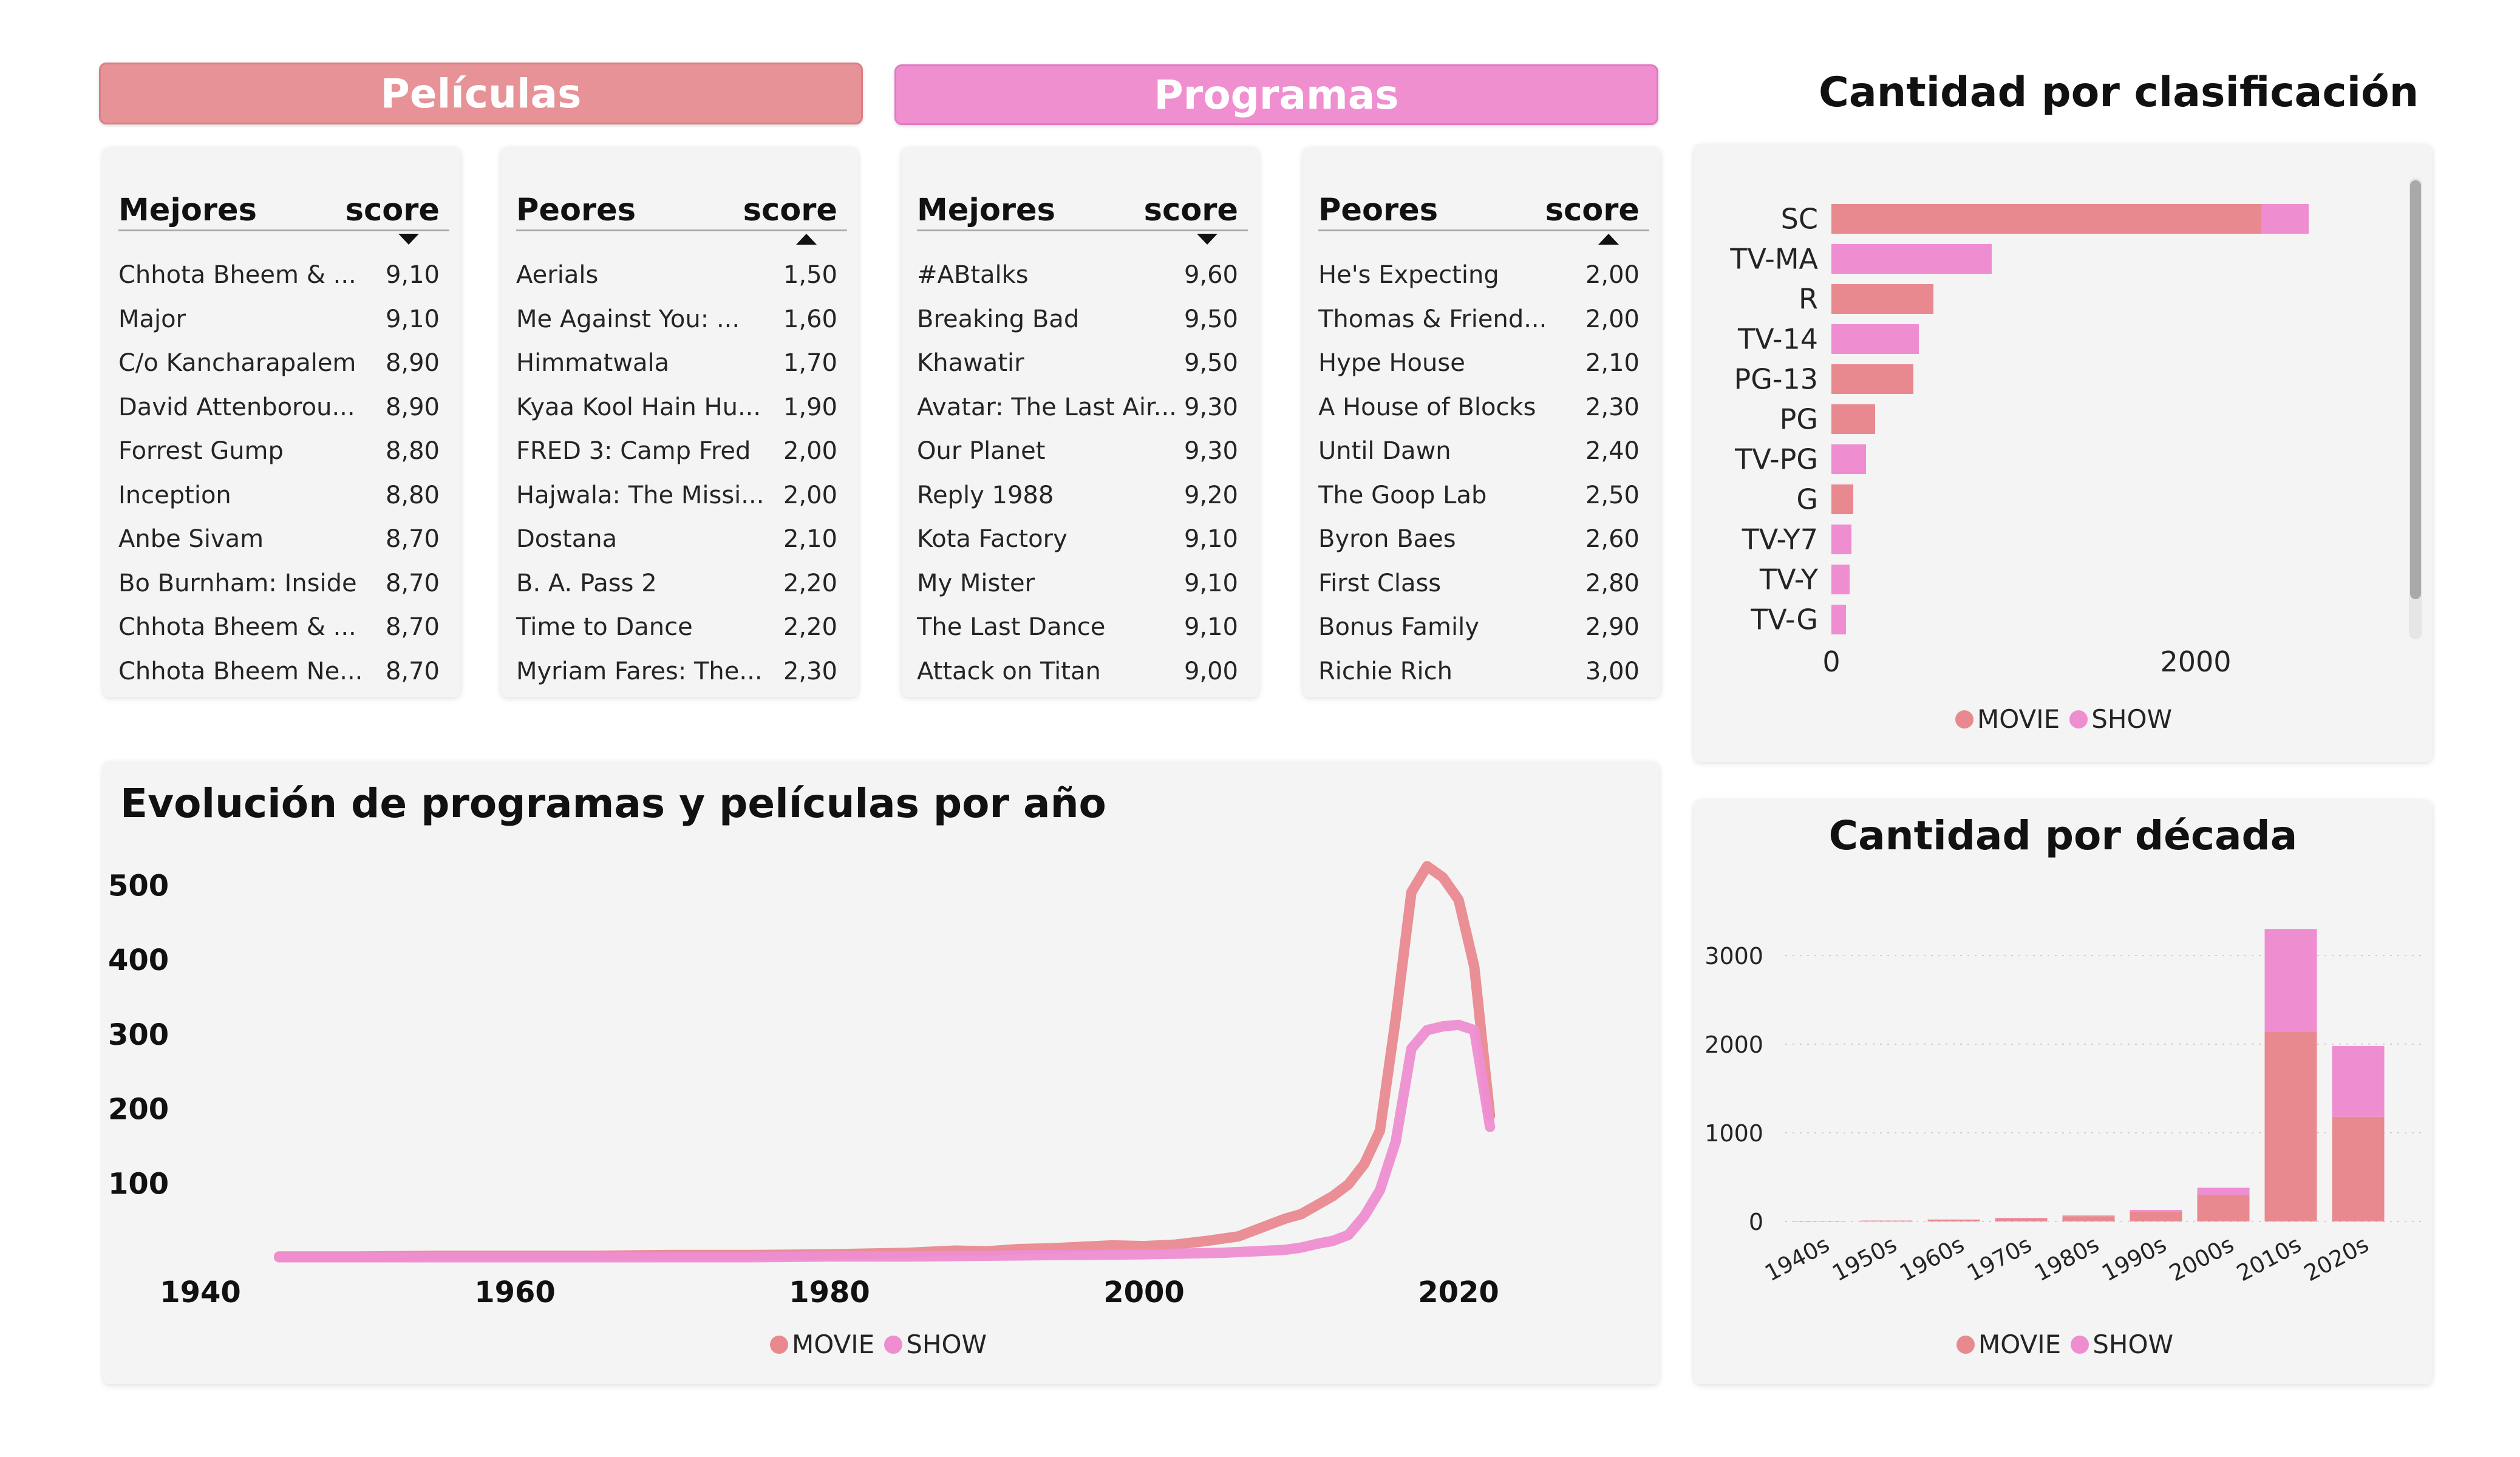  What do you see at coordinates (779, 1344) in the screenshot?
I see `legend-movie-dot` at bounding box center [779, 1344].